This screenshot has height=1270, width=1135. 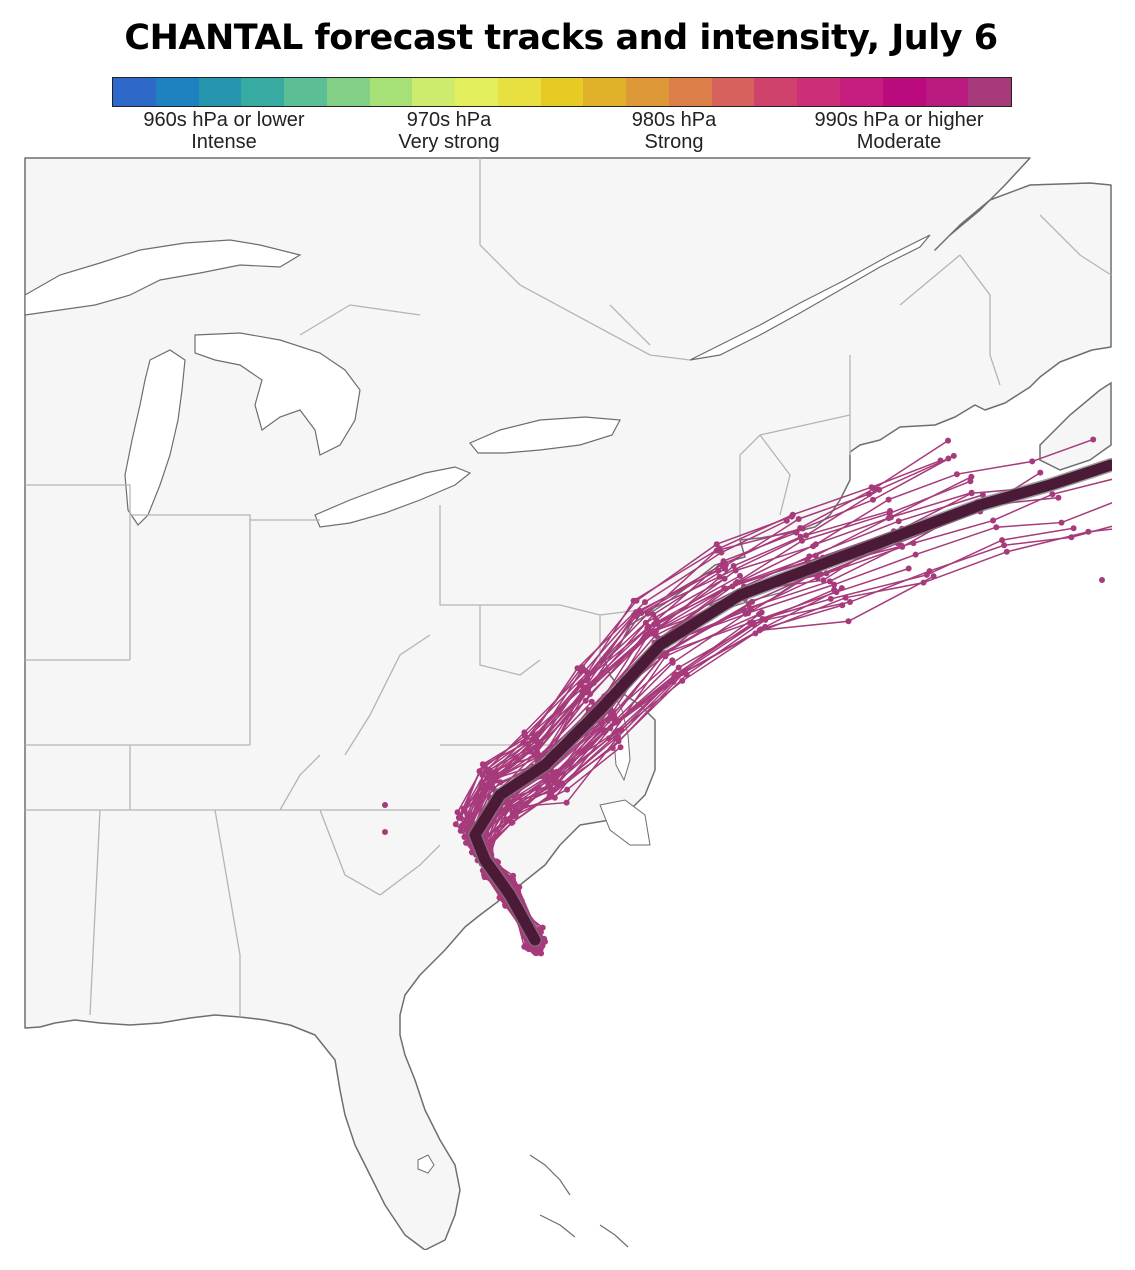 I want to click on colorbar-label-960s-category: Intense, so click(x=224, y=142).